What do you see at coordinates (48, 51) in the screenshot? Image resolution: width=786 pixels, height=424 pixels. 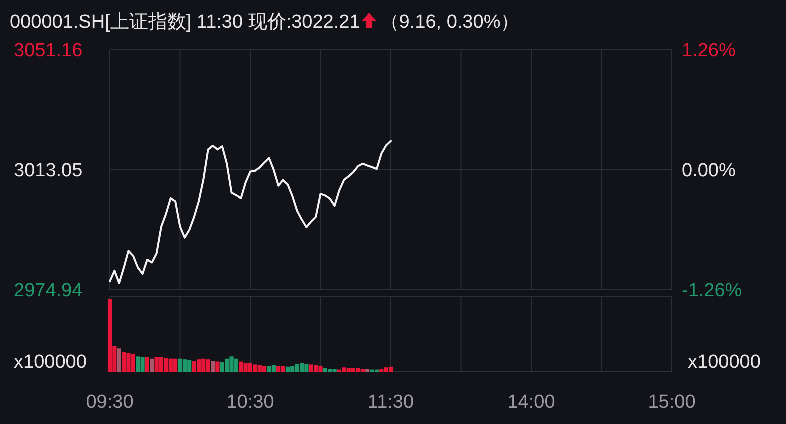 I see `y-tick-label: 3051.16` at bounding box center [48, 51].